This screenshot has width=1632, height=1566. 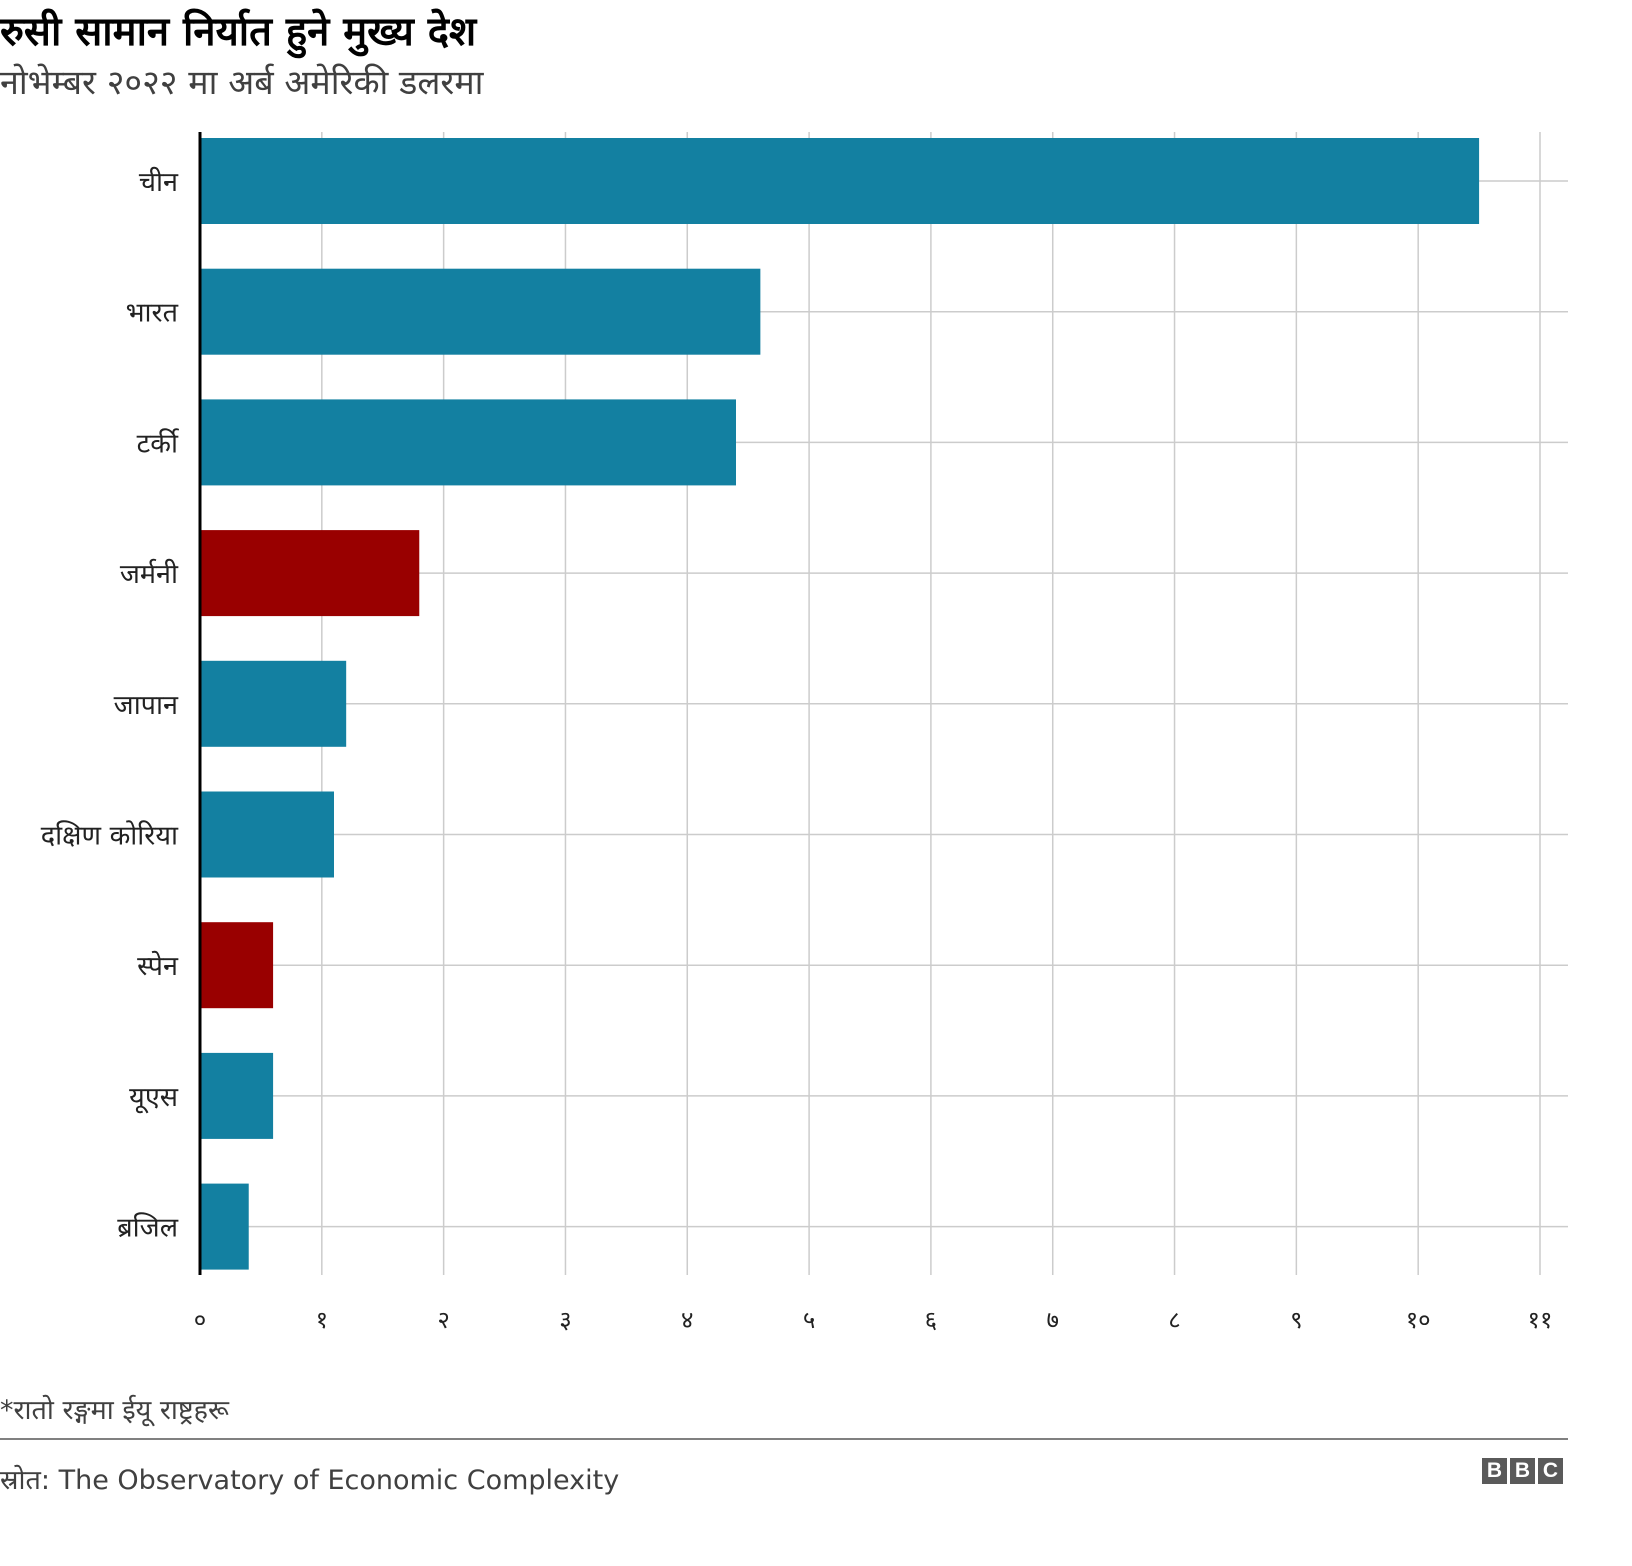 I want to click on bbc-logo-letter: C, so click(x=1550, y=1471).